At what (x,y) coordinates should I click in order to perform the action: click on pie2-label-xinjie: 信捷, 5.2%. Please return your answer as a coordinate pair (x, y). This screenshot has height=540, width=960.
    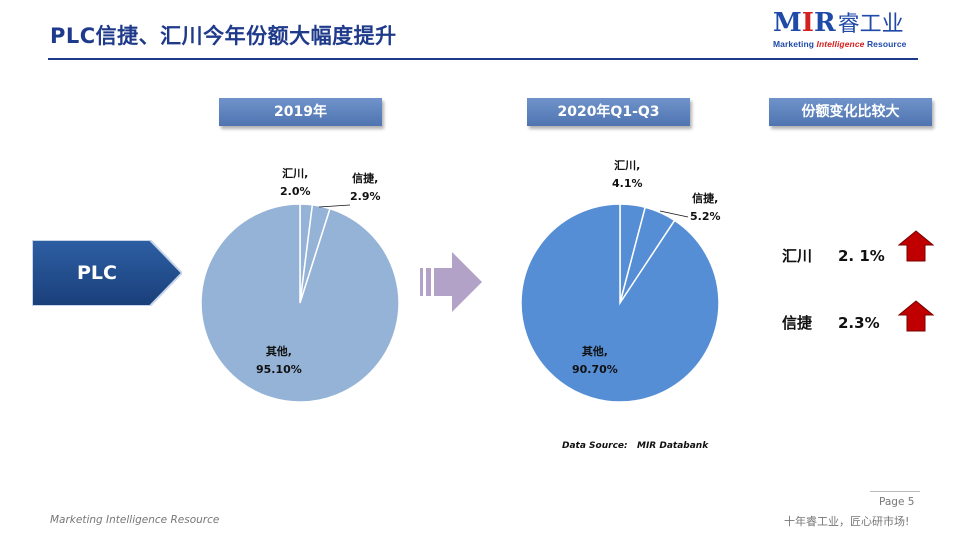
    Looking at the image, I should click on (705, 207).